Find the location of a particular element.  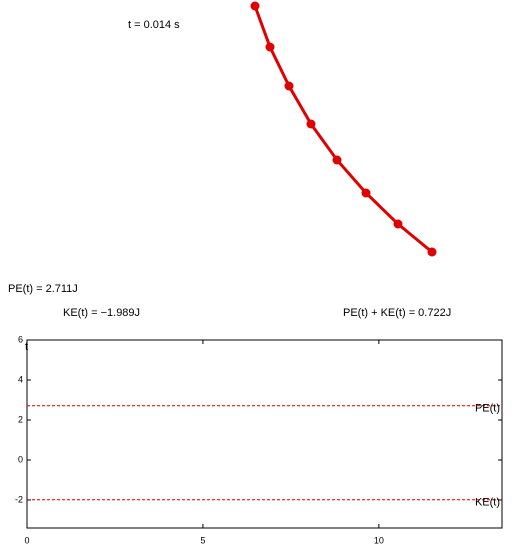

y-tick-label: 4 is located at coordinates (20, 379).